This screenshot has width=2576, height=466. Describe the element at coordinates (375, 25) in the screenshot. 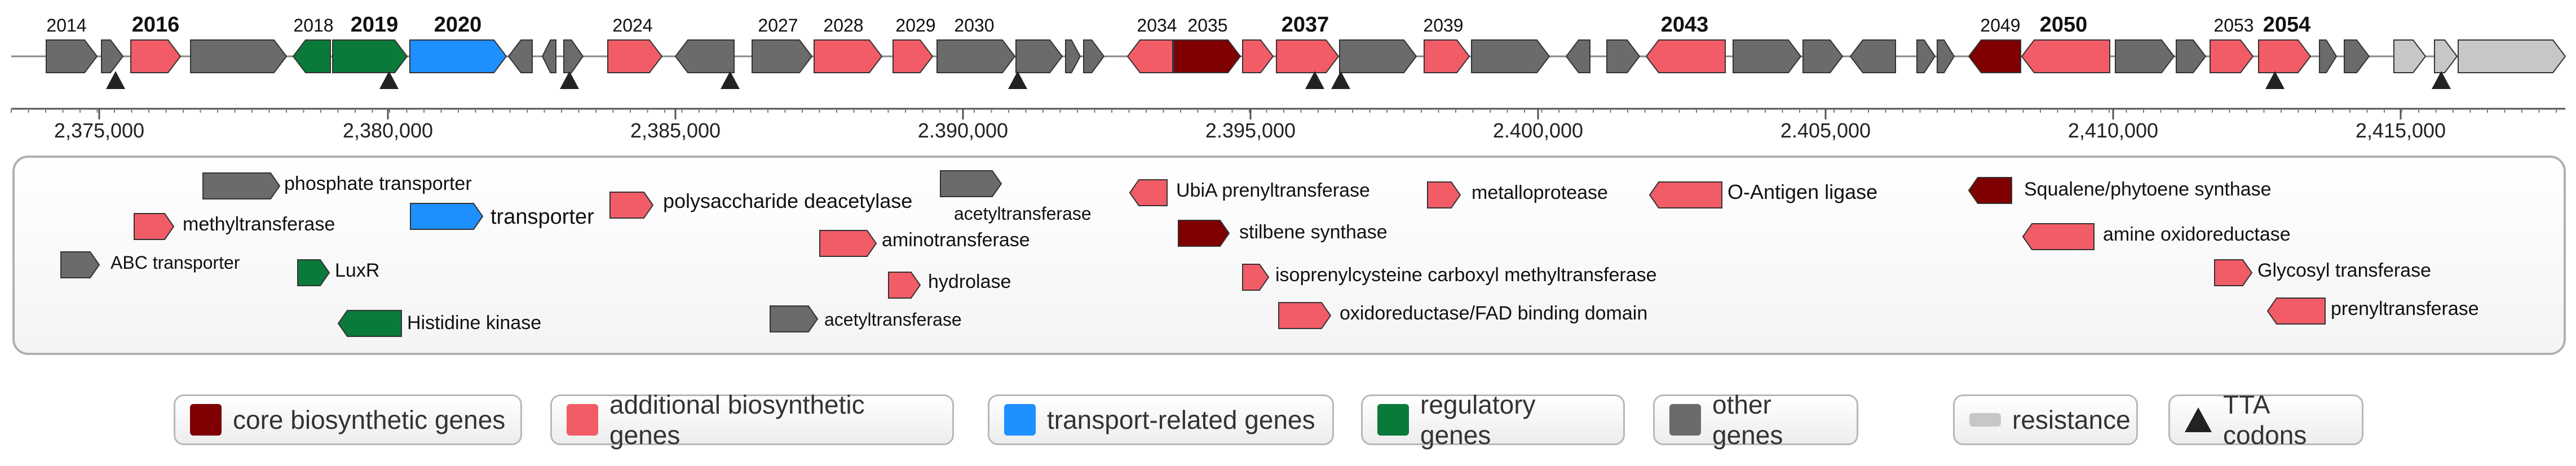

I see `gene-number-label: 2019` at that location.